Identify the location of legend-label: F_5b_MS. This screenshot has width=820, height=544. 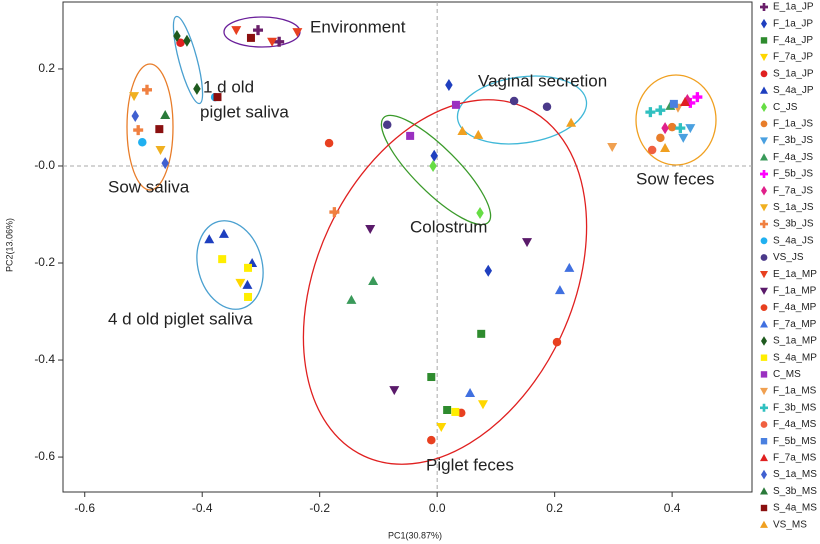
(795, 441).